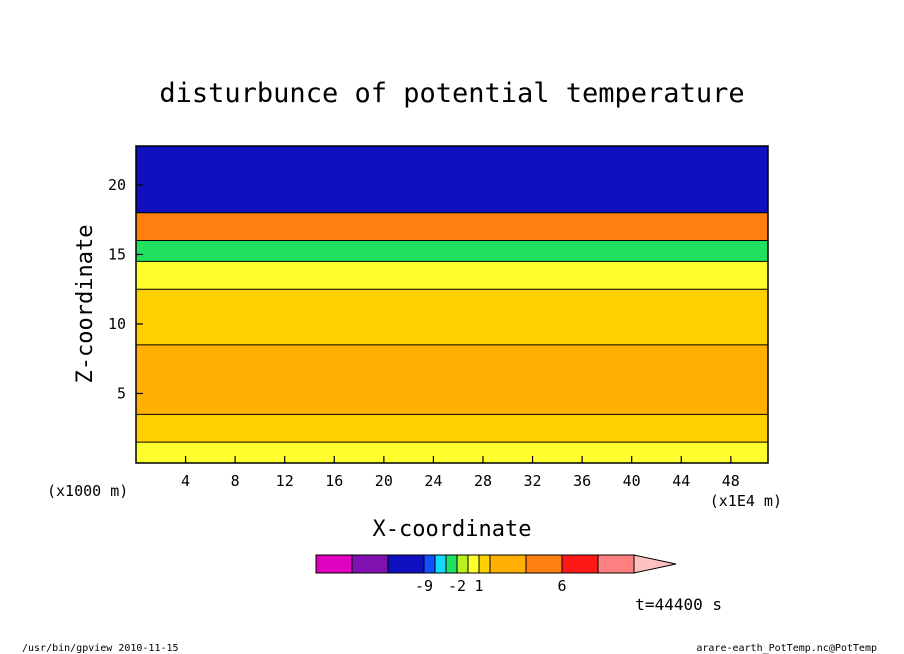  Describe the element at coordinates (533, 481) in the screenshot. I see `x-tick-label: 32` at that location.